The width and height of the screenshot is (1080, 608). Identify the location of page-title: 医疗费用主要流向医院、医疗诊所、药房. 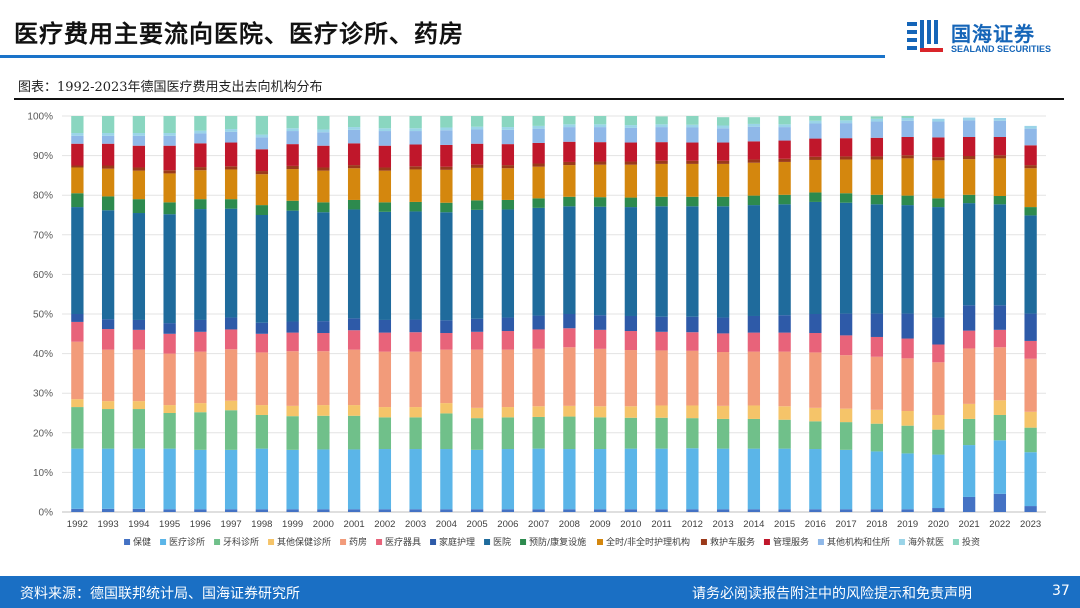
(239, 34).